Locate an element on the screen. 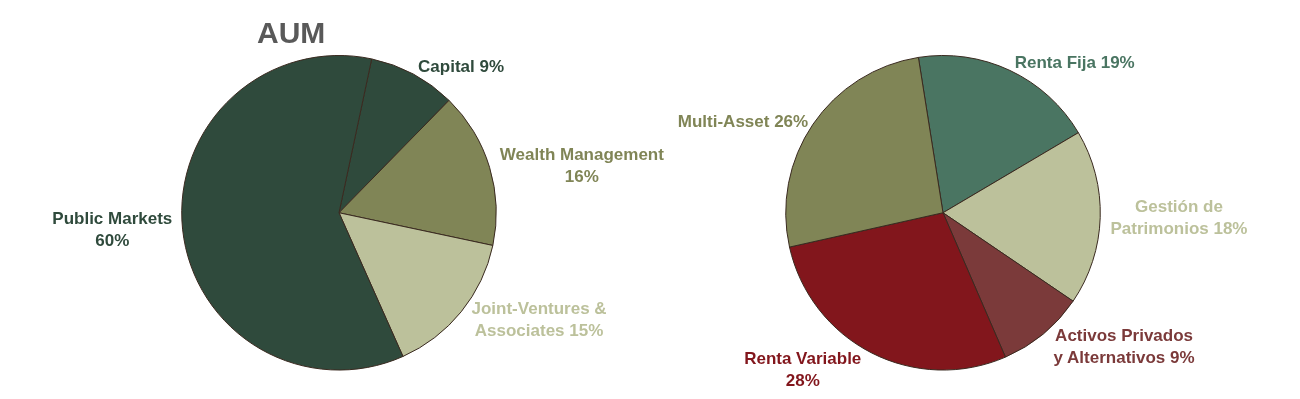 The height and width of the screenshot is (399, 1300). slice-label: Renta Variable is located at coordinates (803, 358).